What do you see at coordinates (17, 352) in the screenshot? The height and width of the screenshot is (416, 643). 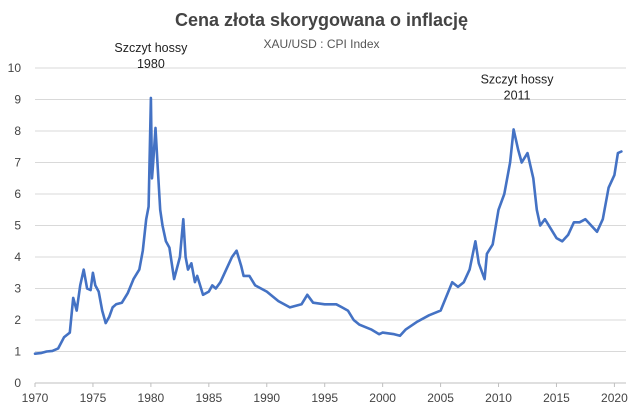 I see `y-tick-label: 1` at bounding box center [17, 352].